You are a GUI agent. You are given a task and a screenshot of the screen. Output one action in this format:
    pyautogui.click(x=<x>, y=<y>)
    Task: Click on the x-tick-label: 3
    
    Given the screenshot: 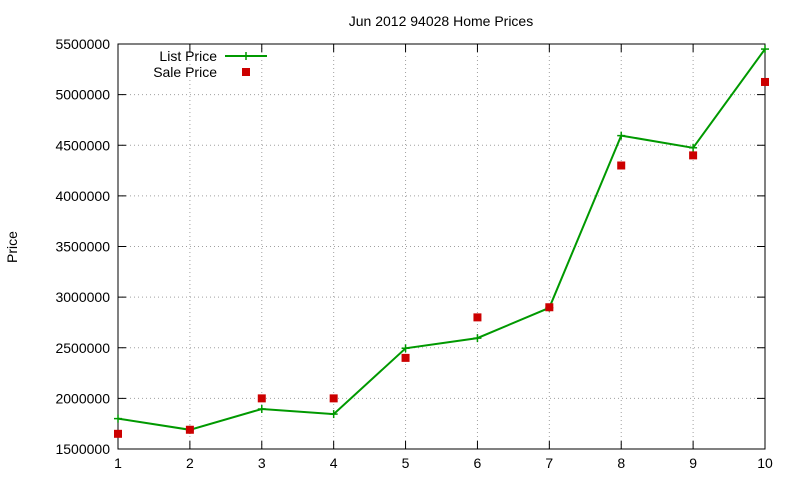 What is the action you would take?
    pyautogui.click(x=262, y=463)
    